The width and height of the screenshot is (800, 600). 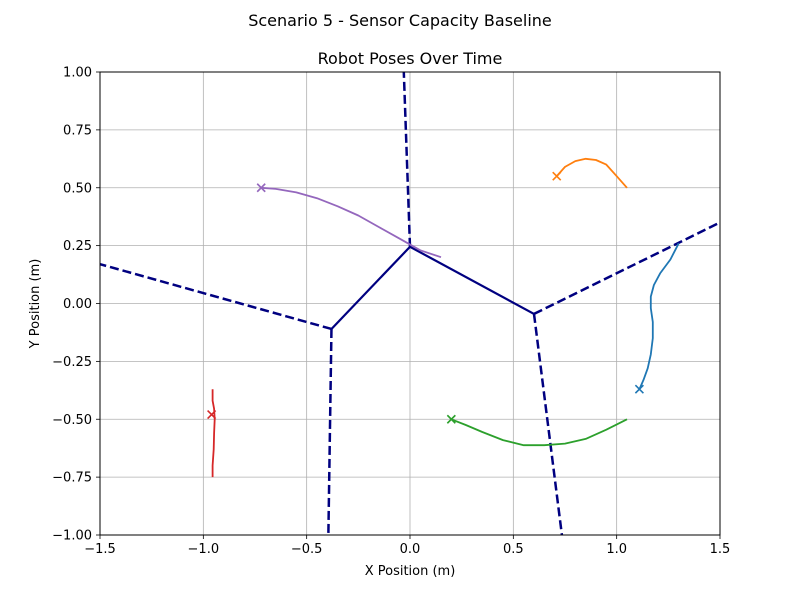 What do you see at coordinates (72, 536) in the screenshot?
I see `y-tick-label: −1.00` at bounding box center [72, 536].